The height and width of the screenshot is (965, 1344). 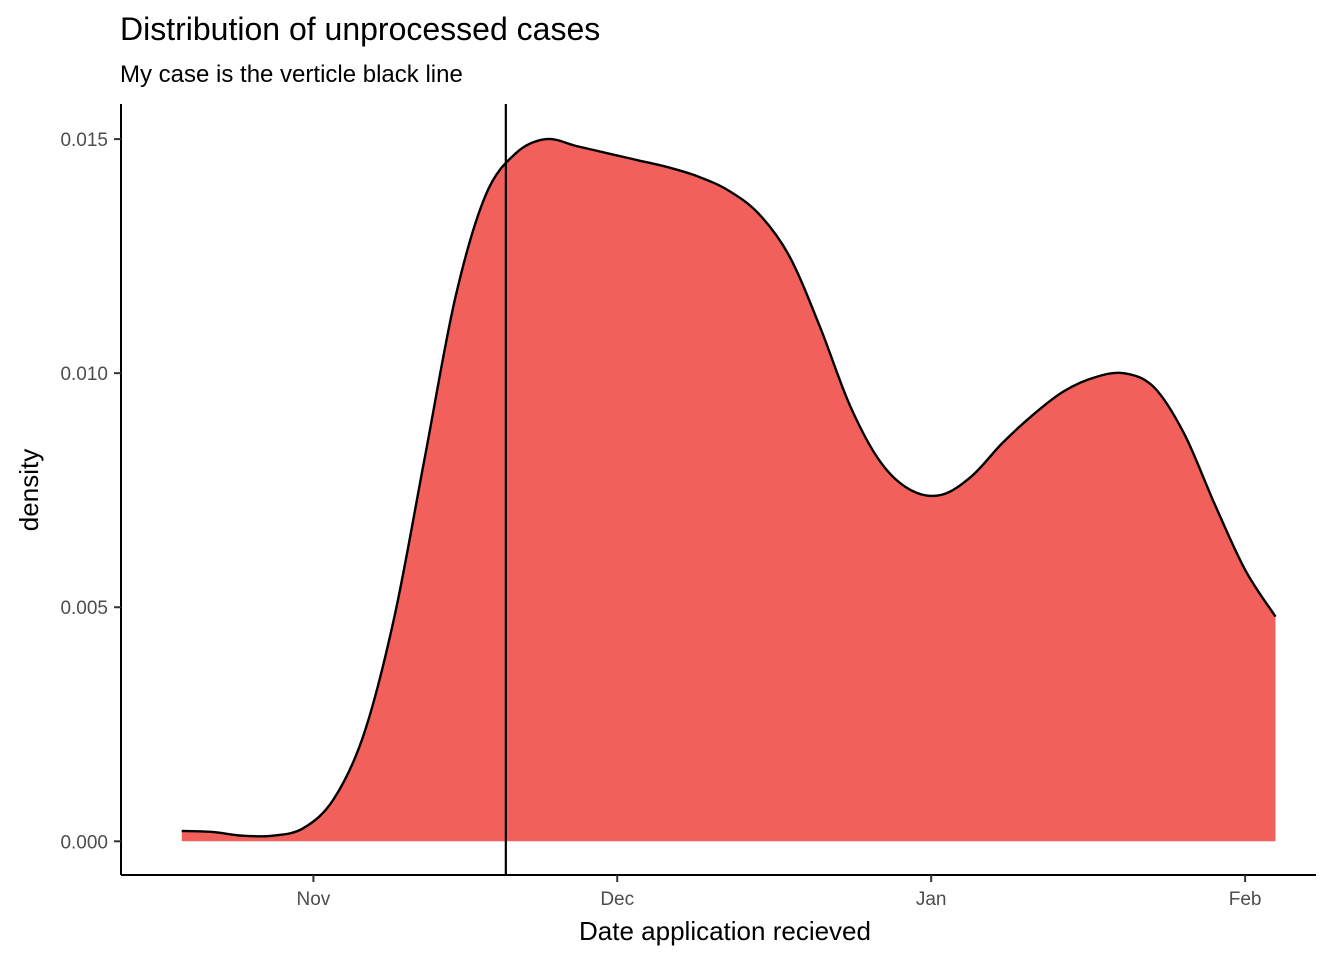 I want to click on y-axis-title: density, so click(x=29, y=490).